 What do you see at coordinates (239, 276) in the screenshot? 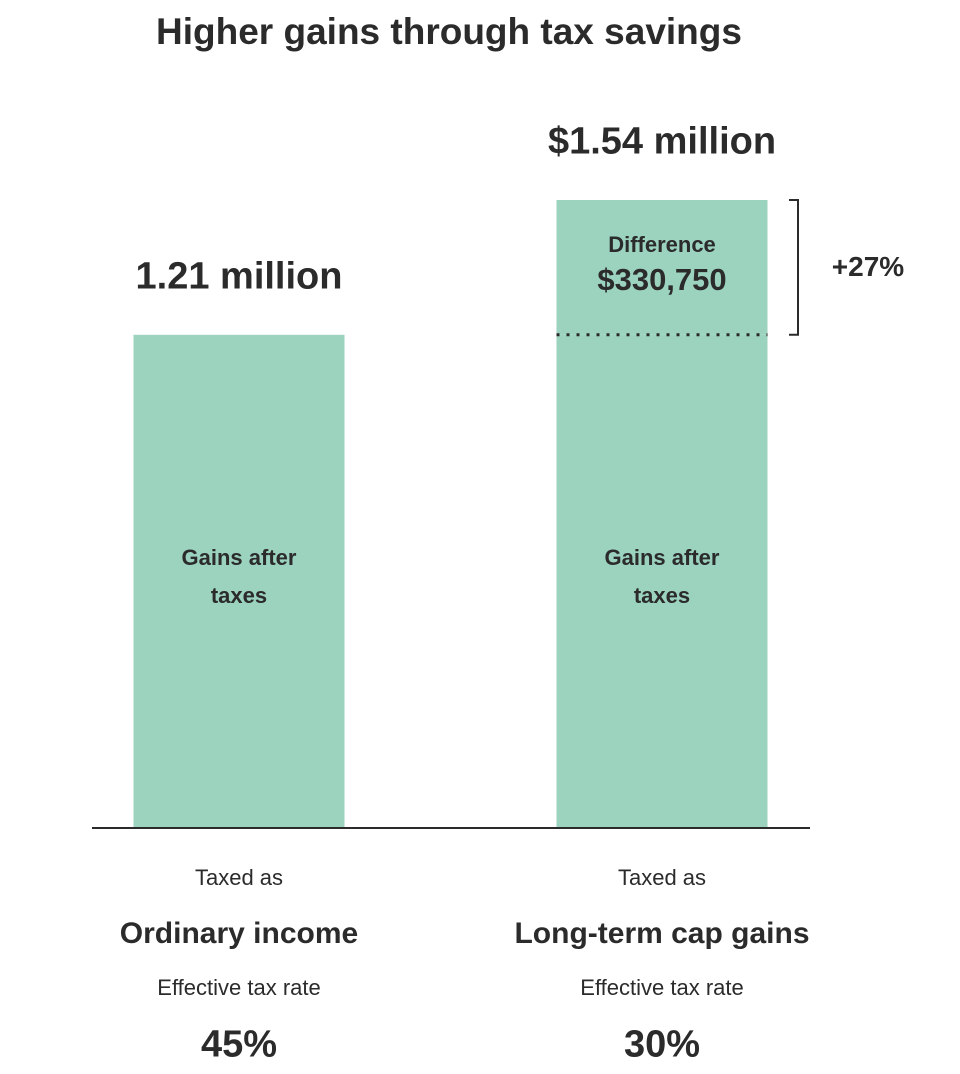
I see `total-label: 1.21 million` at bounding box center [239, 276].